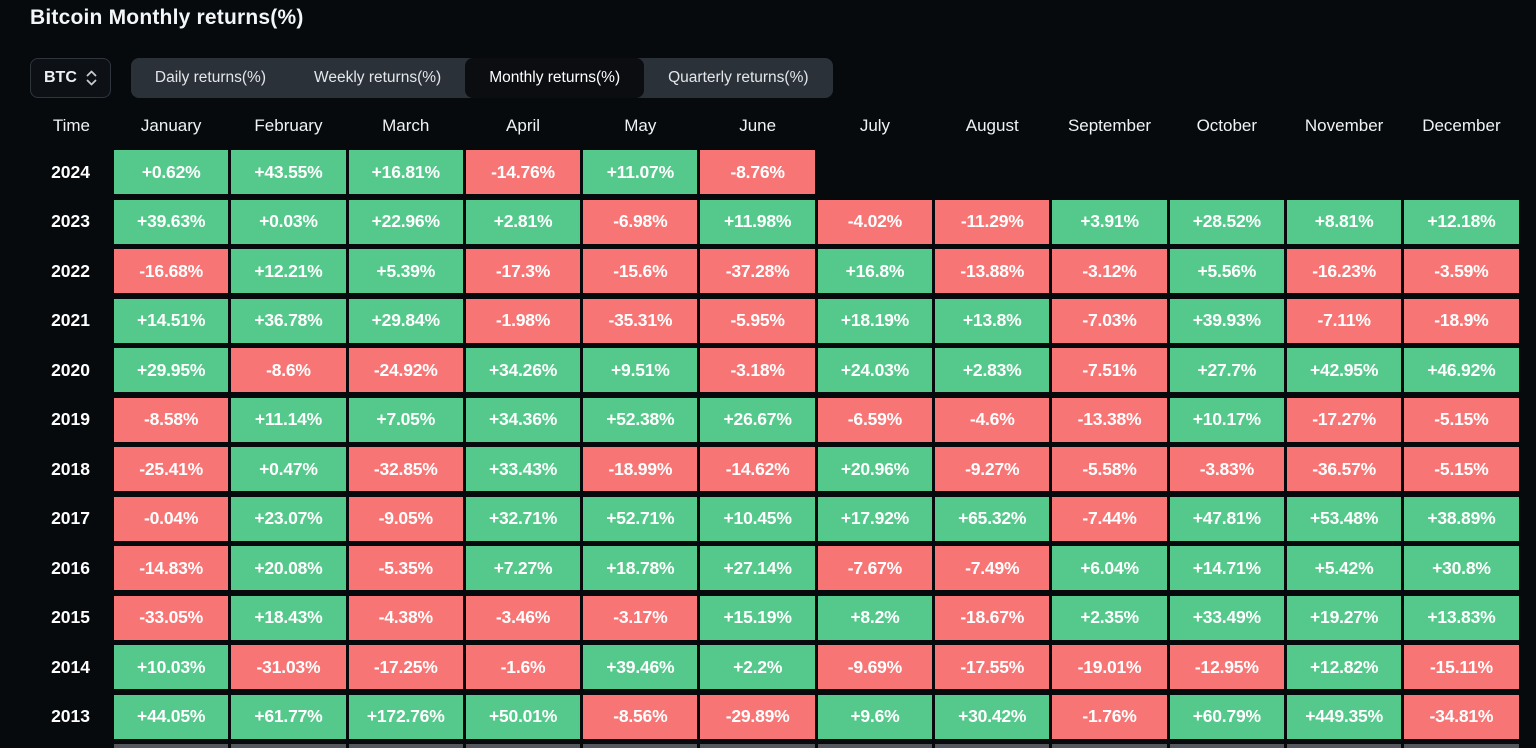 This screenshot has height=748, width=1536. I want to click on return-cell: +32.71%, so click(523, 518).